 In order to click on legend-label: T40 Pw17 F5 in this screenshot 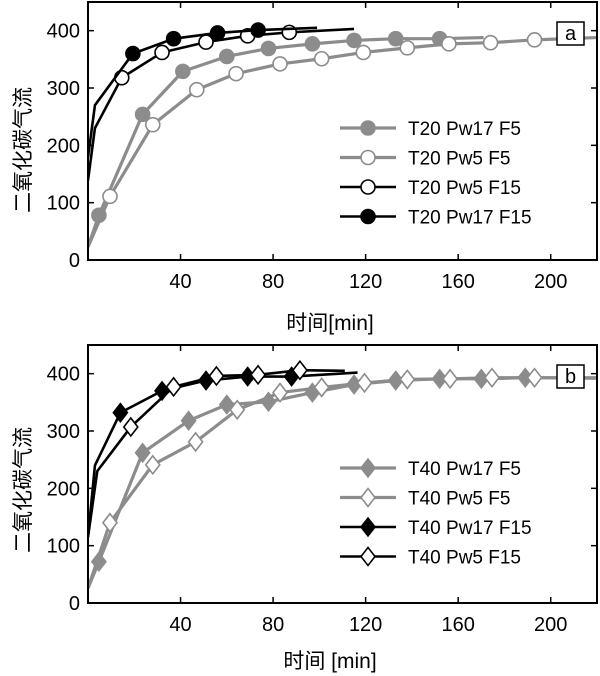, I will do `click(464, 469)`.